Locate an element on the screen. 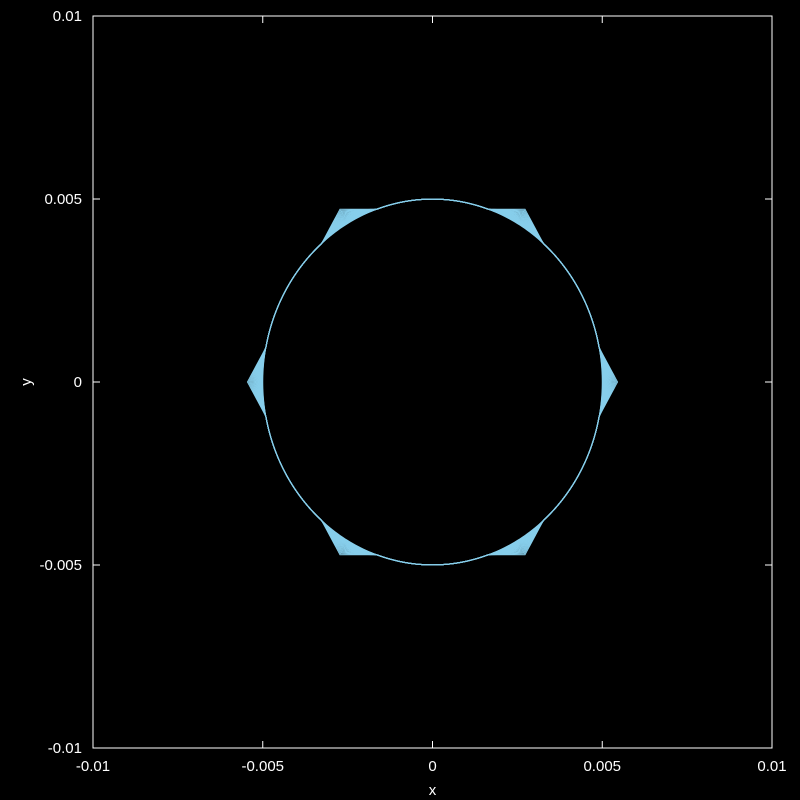  x-axis-label: x is located at coordinates (433, 790).